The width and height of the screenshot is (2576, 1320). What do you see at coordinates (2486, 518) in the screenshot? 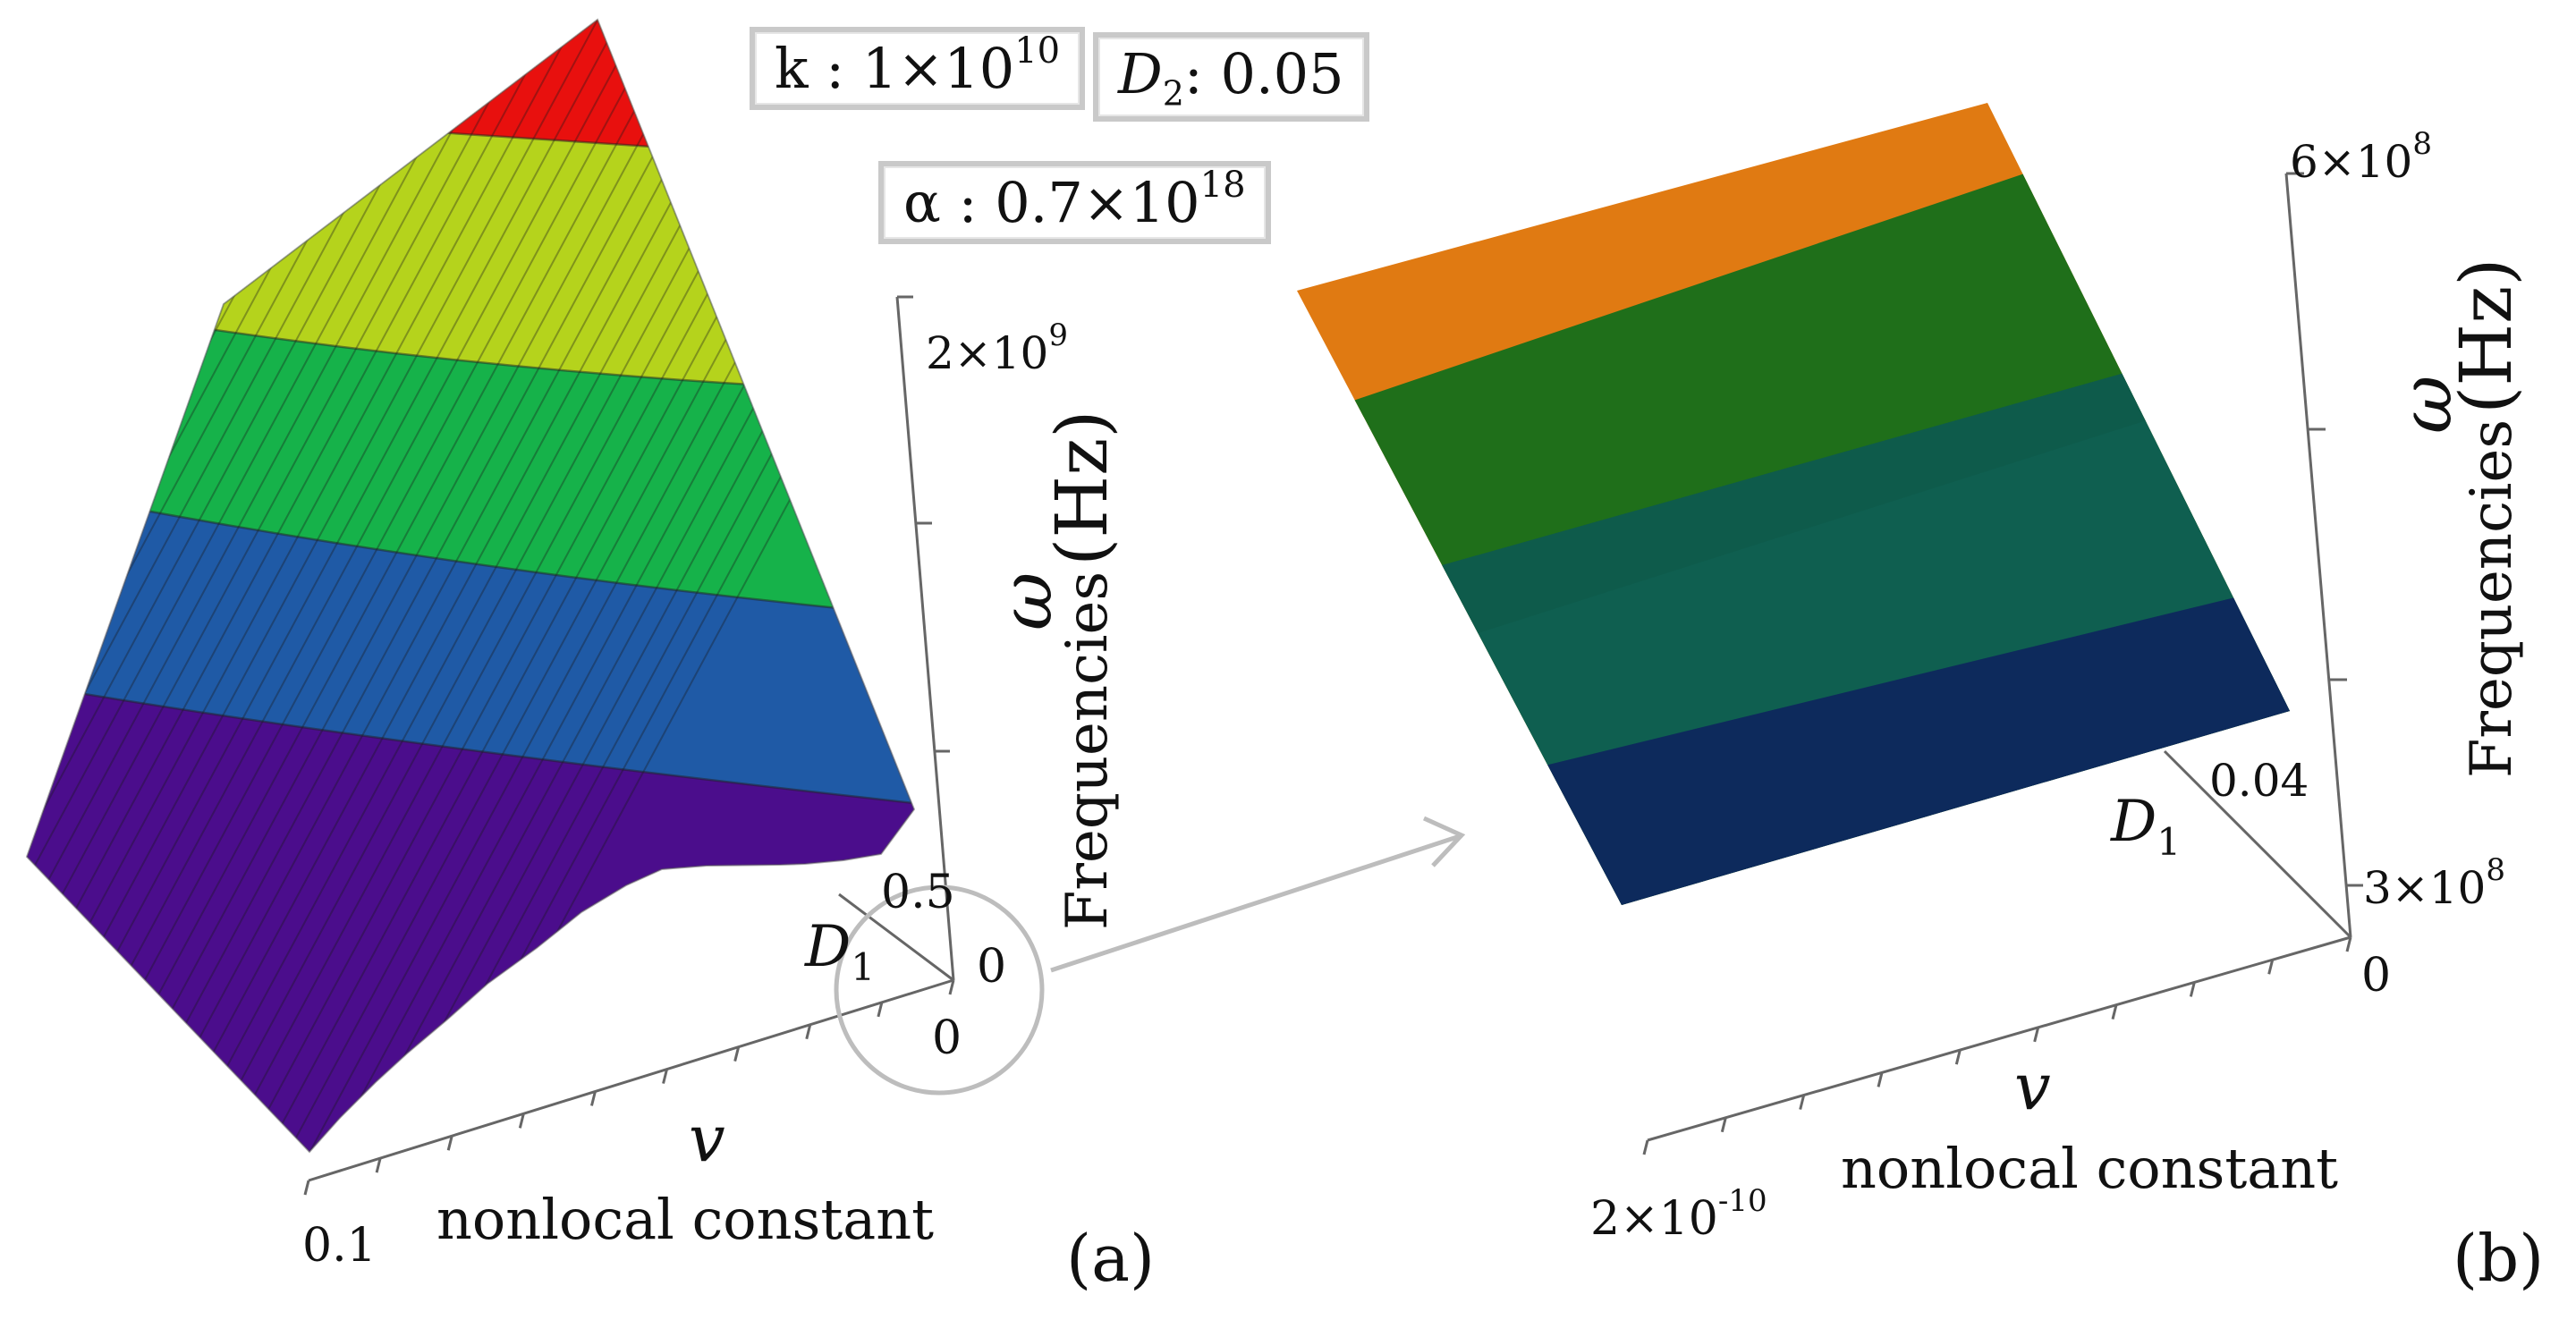
I see `b-z-axis-label: Frequencies(Hz)` at bounding box center [2486, 518].